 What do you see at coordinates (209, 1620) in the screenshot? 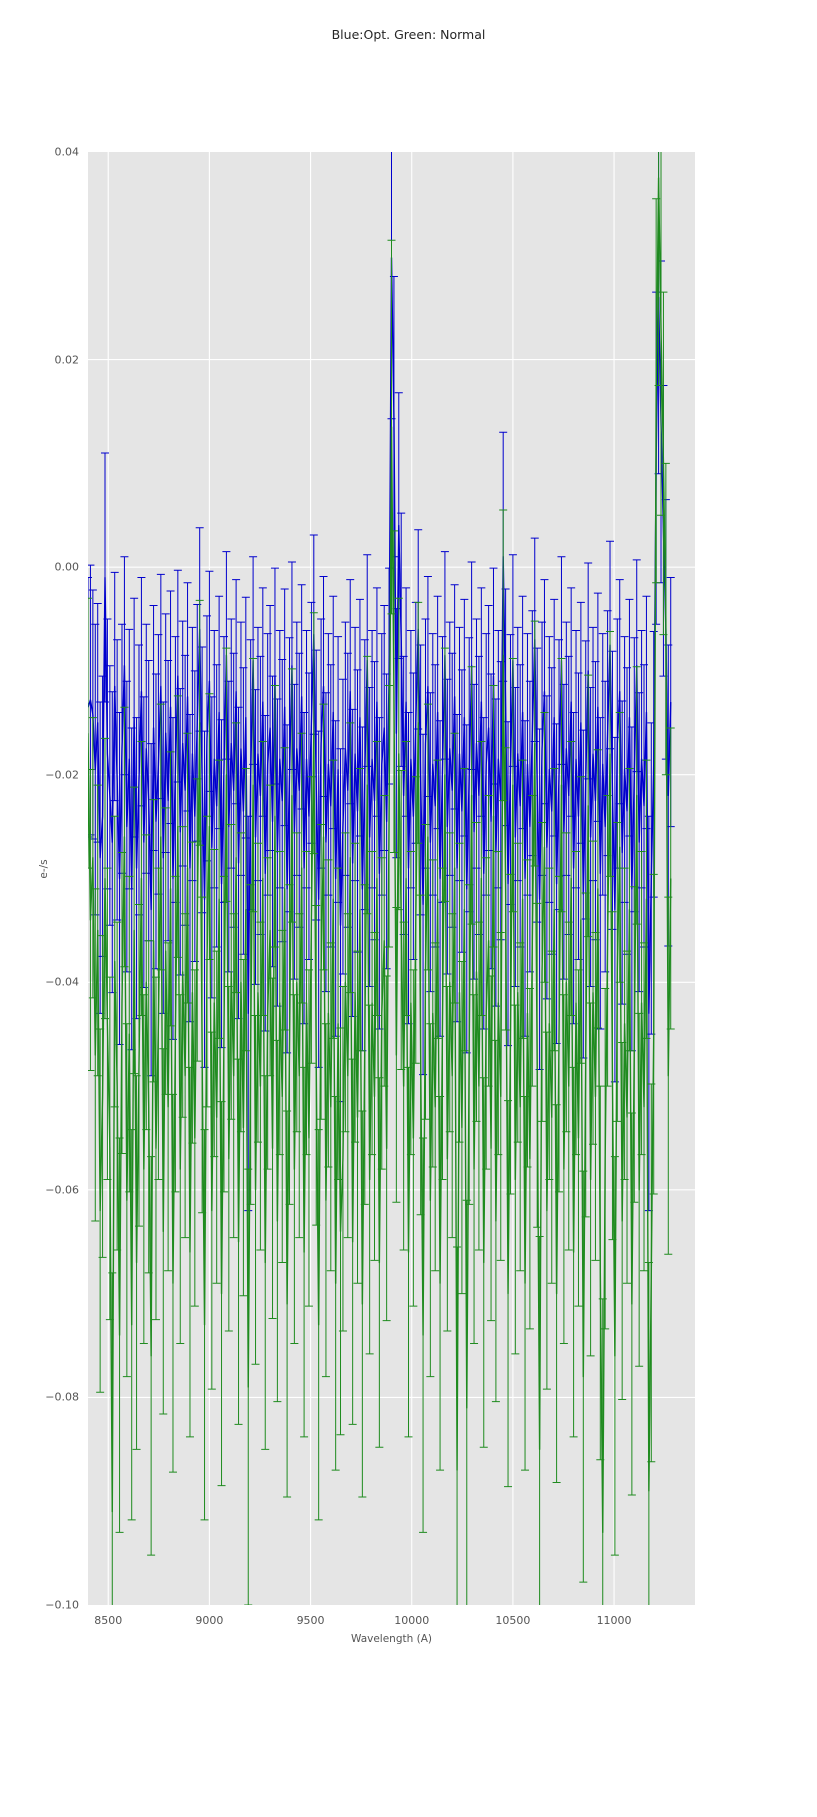
I see `x-tick-label: 9000` at bounding box center [209, 1620].